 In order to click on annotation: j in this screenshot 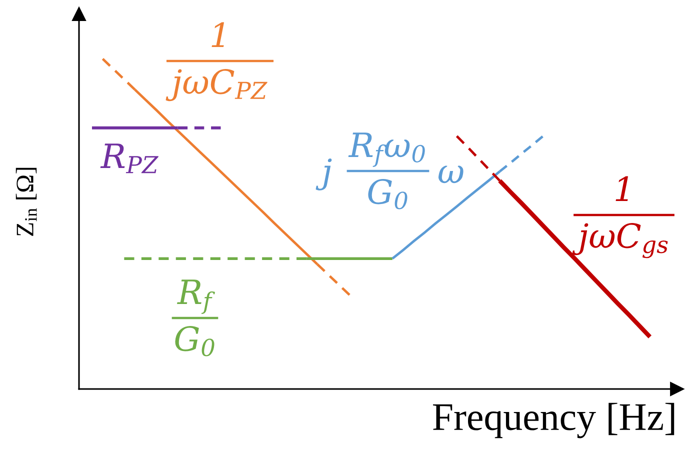, I will do `click(324, 174)`.